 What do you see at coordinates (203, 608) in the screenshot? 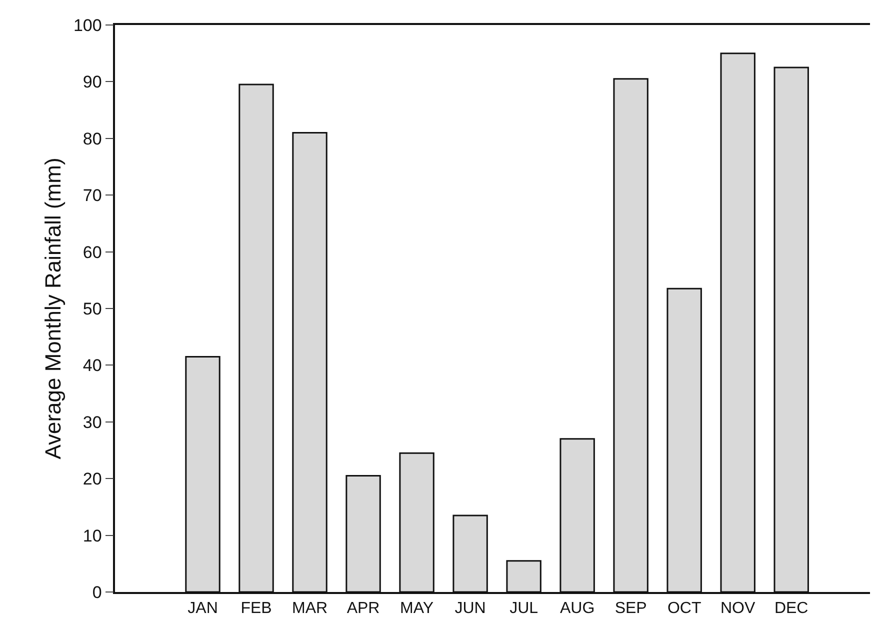
I see `x-tick-label: JAN` at bounding box center [203, 608].